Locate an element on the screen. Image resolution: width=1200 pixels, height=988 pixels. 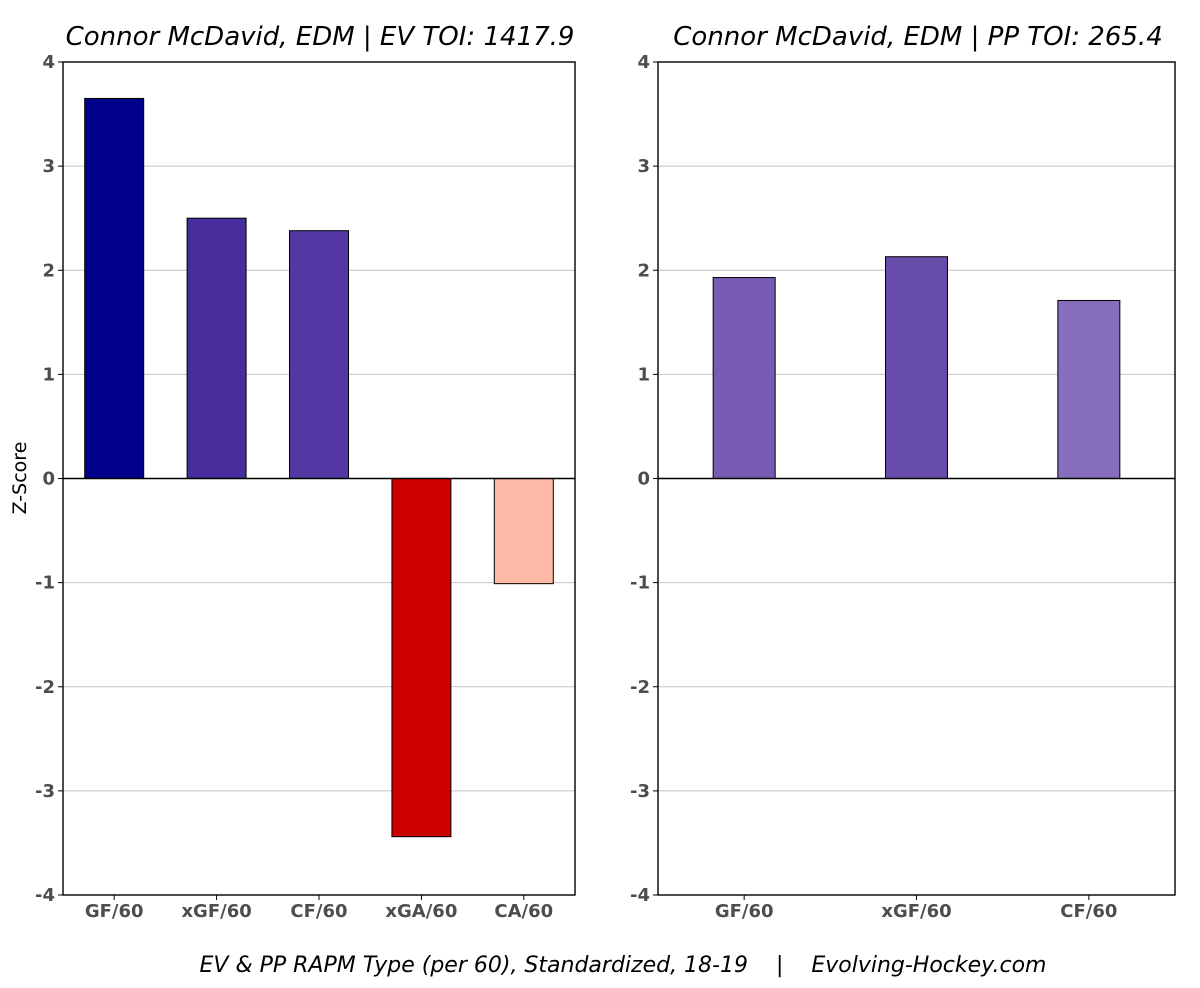
ev-chart-title: Connor McDavid, EDM | EV TOI: 1417.9 is located at coordinates (320, 37).